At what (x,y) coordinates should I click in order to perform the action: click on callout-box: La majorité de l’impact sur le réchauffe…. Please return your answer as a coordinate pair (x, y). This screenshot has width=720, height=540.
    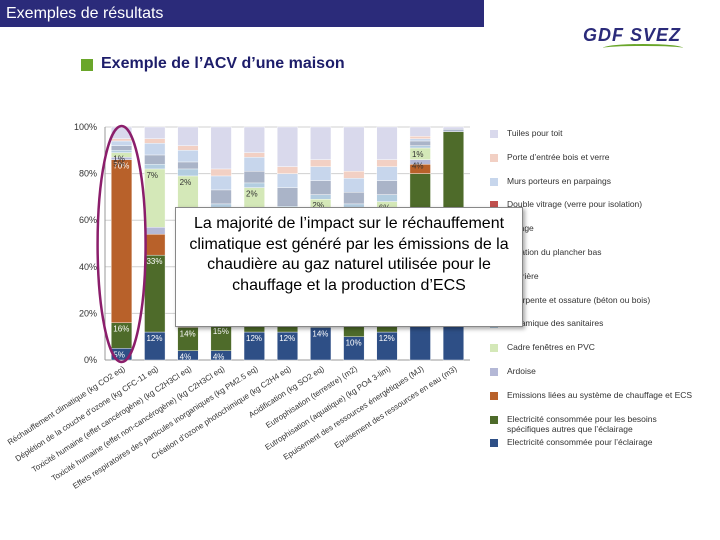
    Looking at the image, I should click on (349, 267).